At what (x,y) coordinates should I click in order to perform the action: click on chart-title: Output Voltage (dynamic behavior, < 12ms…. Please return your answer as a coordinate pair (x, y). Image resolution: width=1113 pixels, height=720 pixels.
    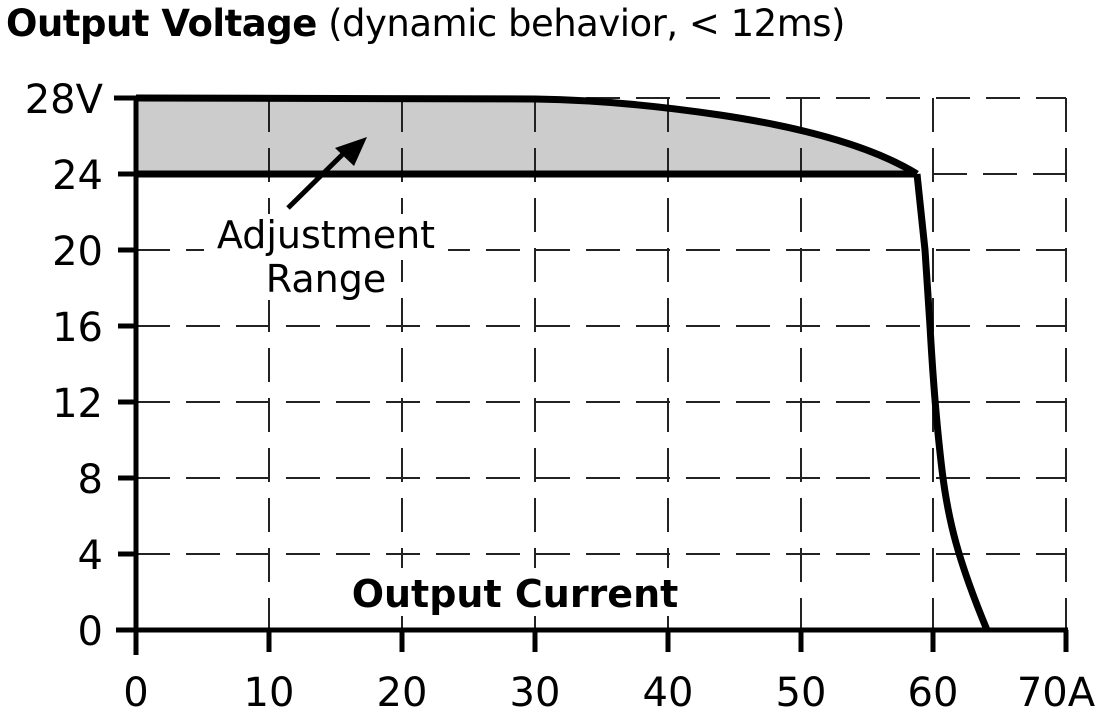
    Looking at the image, I should click on (425, 23).